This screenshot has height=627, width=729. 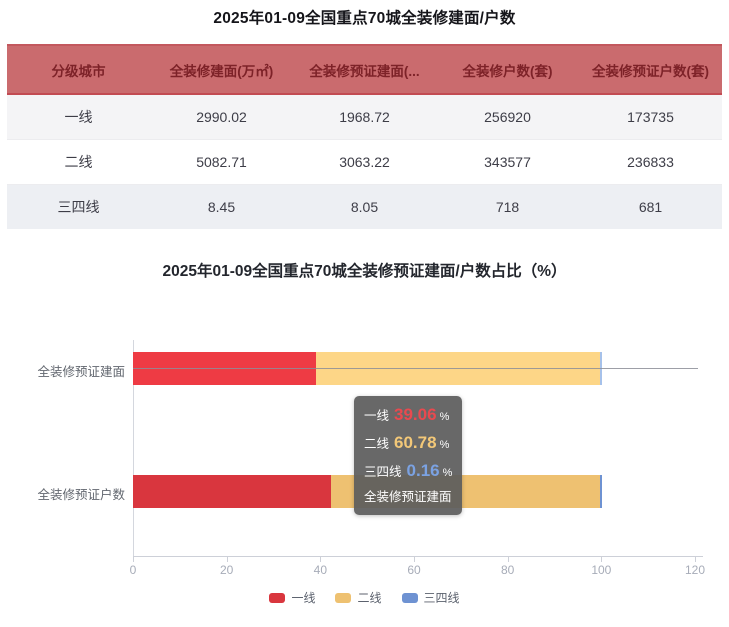 I want to click on legend-item-tier1: 一线, so click(x=292, y=597).